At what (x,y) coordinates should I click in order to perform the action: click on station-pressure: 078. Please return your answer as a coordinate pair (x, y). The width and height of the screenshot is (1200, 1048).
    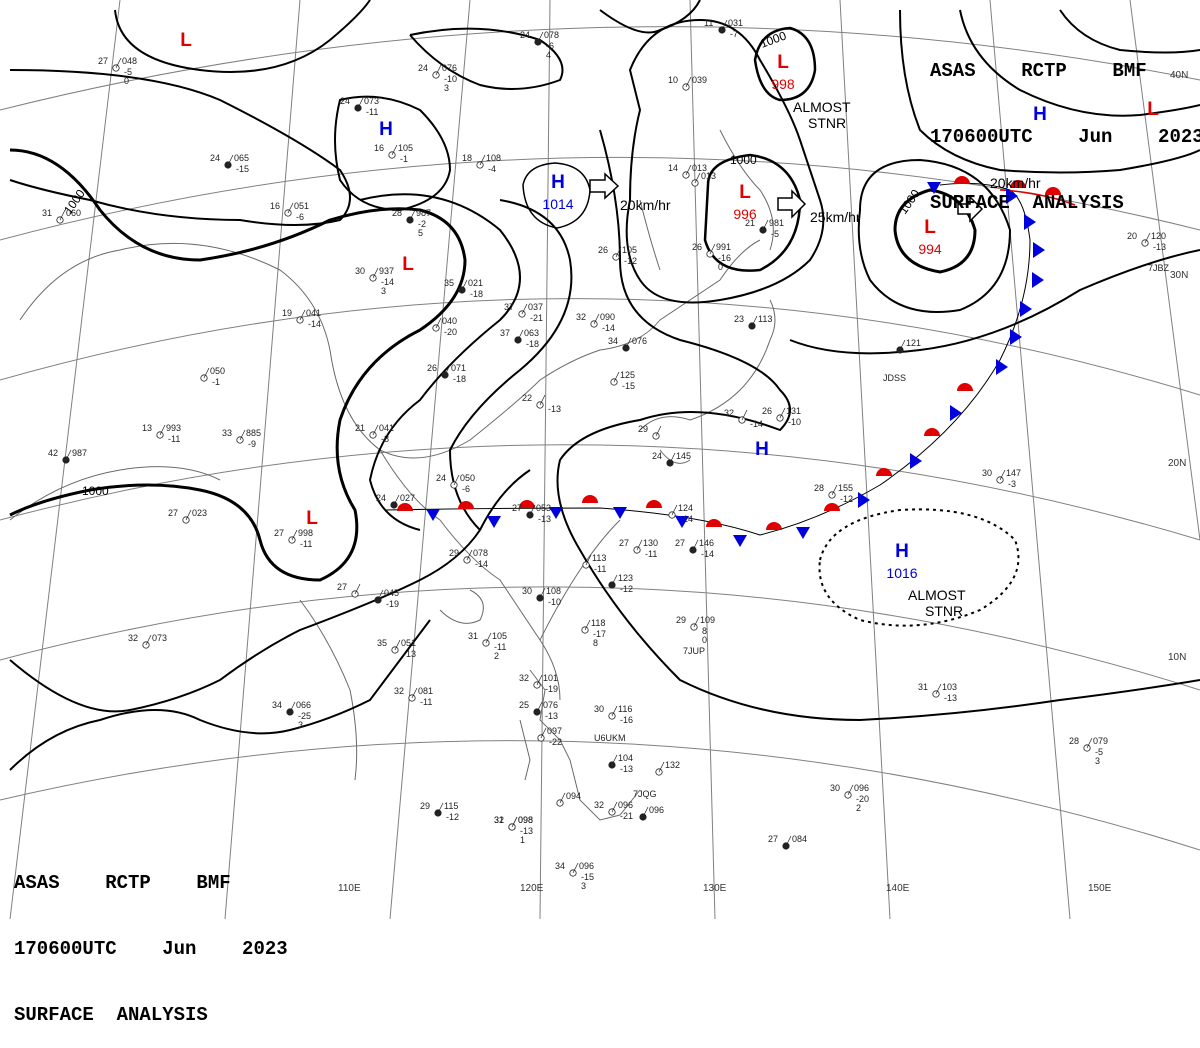
    Looking at the image, I should click on (551, 35).